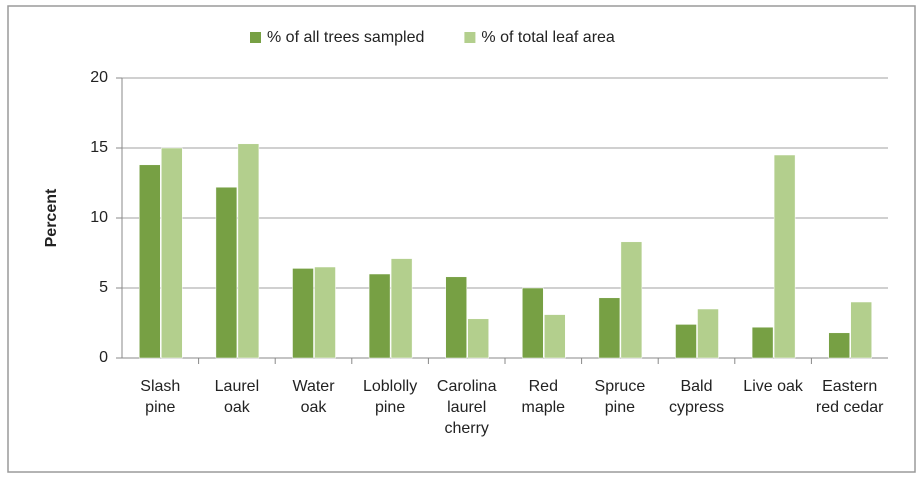 The height and width of the screenshot is (480, 923). What do you see at coordinates (313, 397) in the screenshot?
I see `x-tick-label: Water oak` at bounding box center [313, 397].